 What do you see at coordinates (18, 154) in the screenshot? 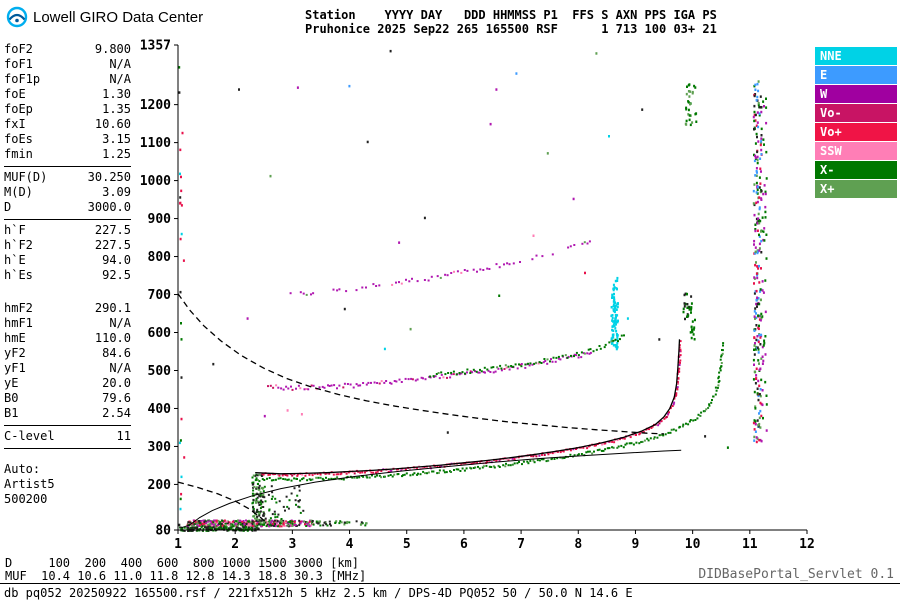
I see `param-label: fmin` at bounding box center [18, 154].